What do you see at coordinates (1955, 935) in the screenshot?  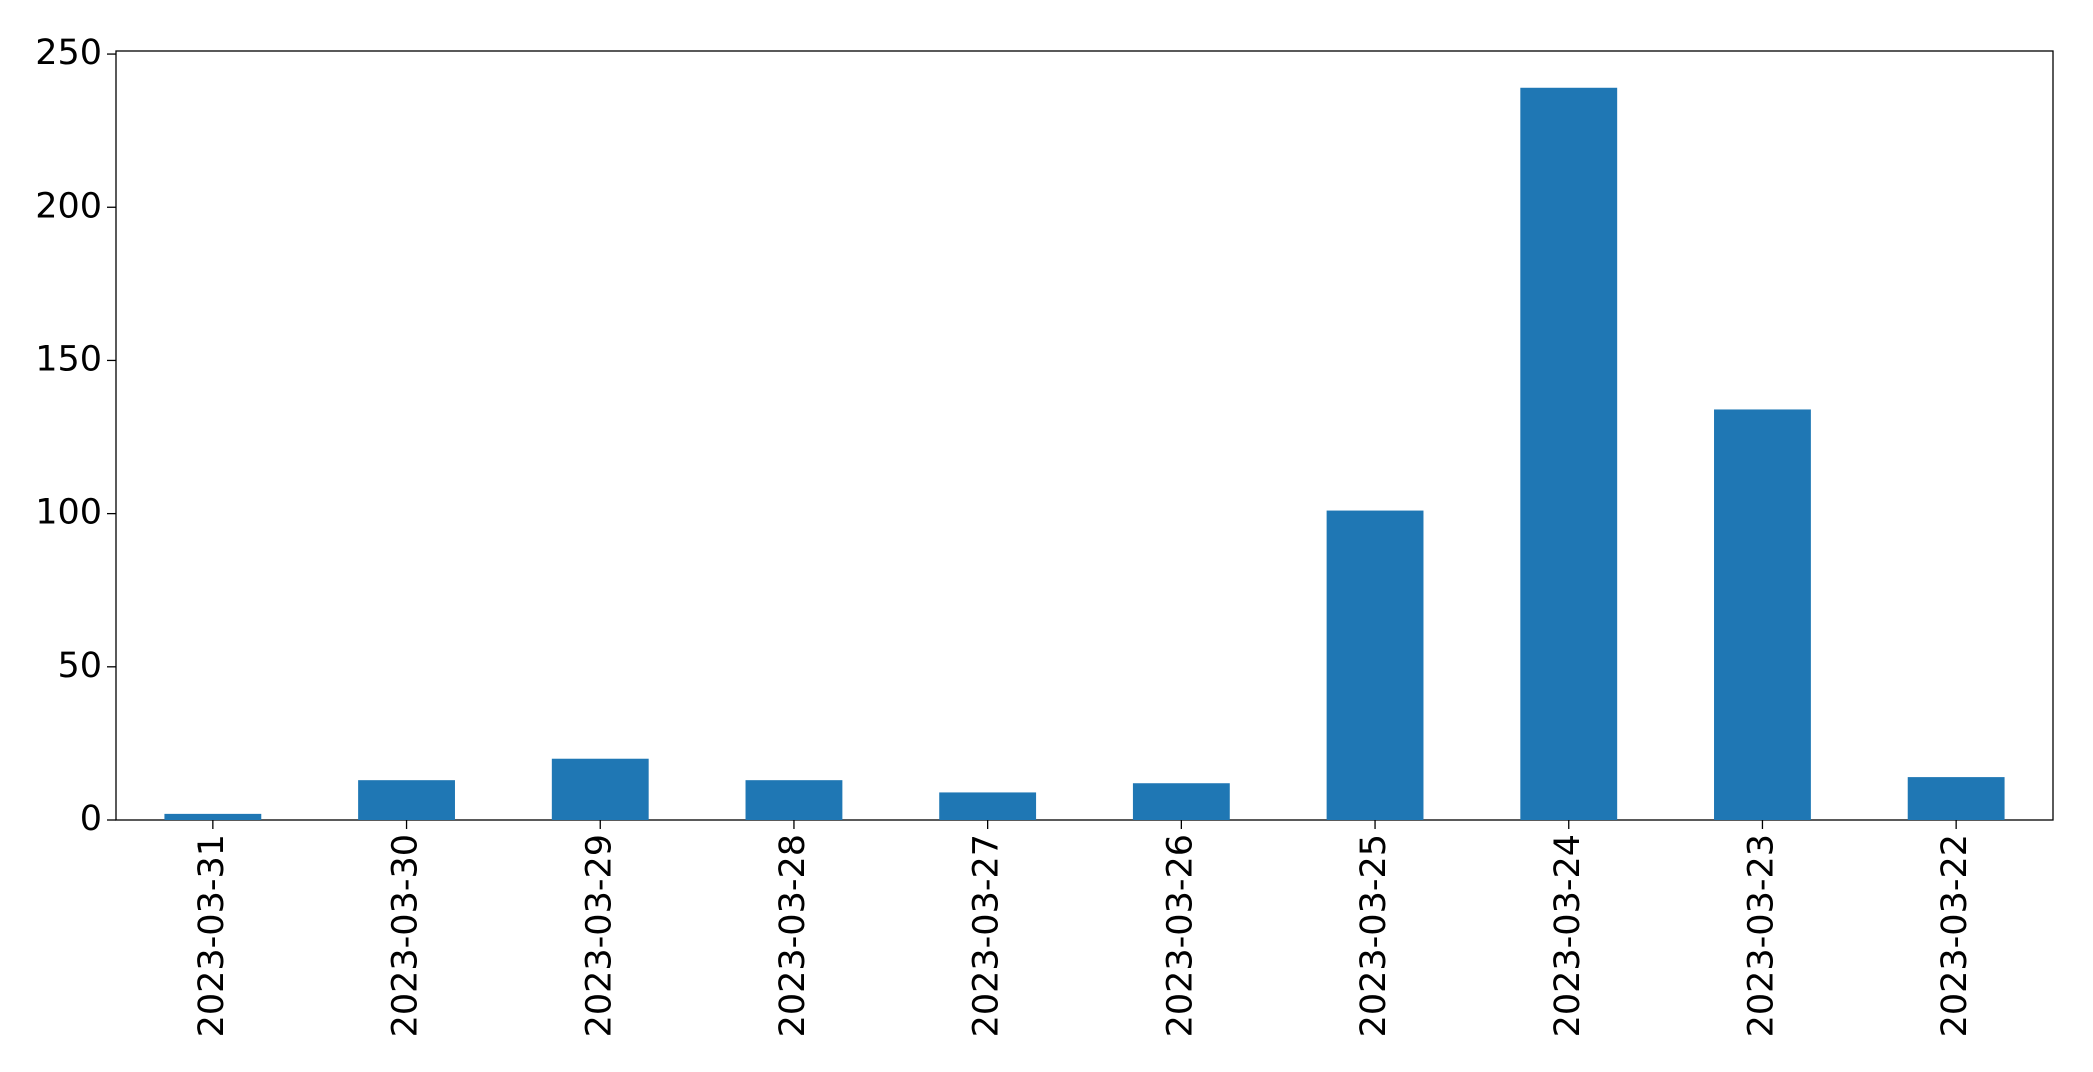 I see `x-tick-label: 2023-03-22` at bounding box center [1955, 935].